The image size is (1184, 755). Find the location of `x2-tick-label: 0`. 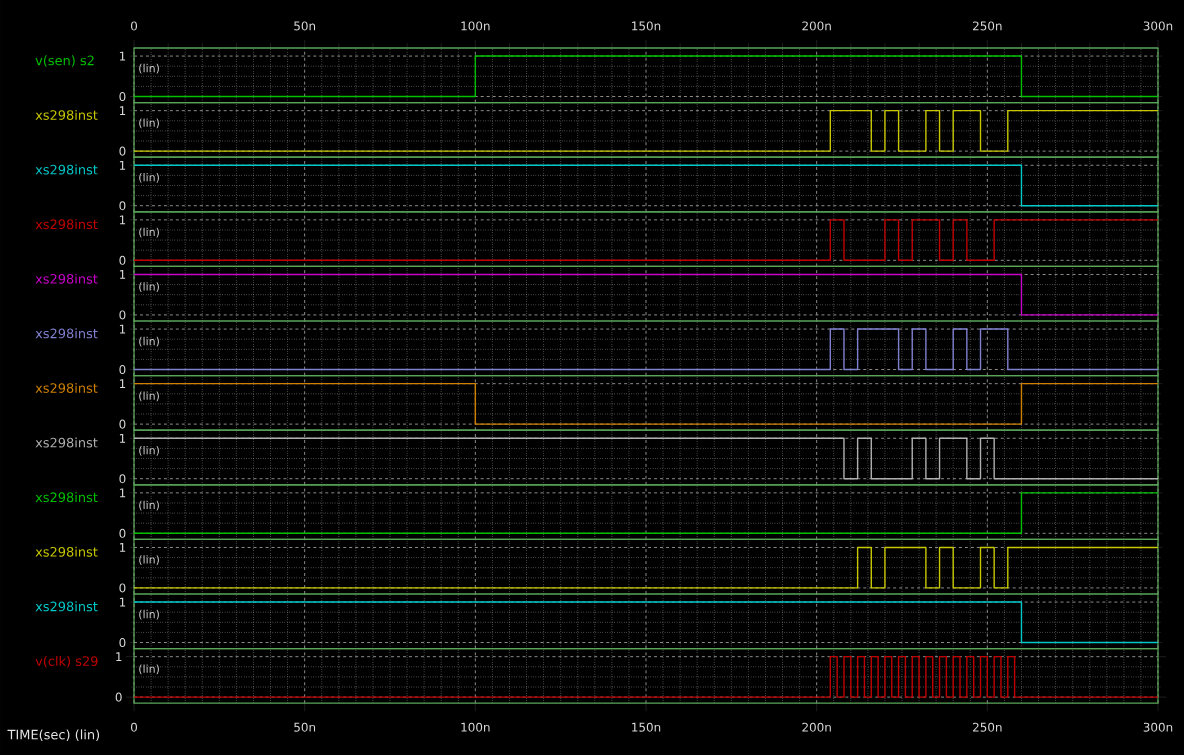

x2-tick-label: 0 is located at coordinates (134, 26).